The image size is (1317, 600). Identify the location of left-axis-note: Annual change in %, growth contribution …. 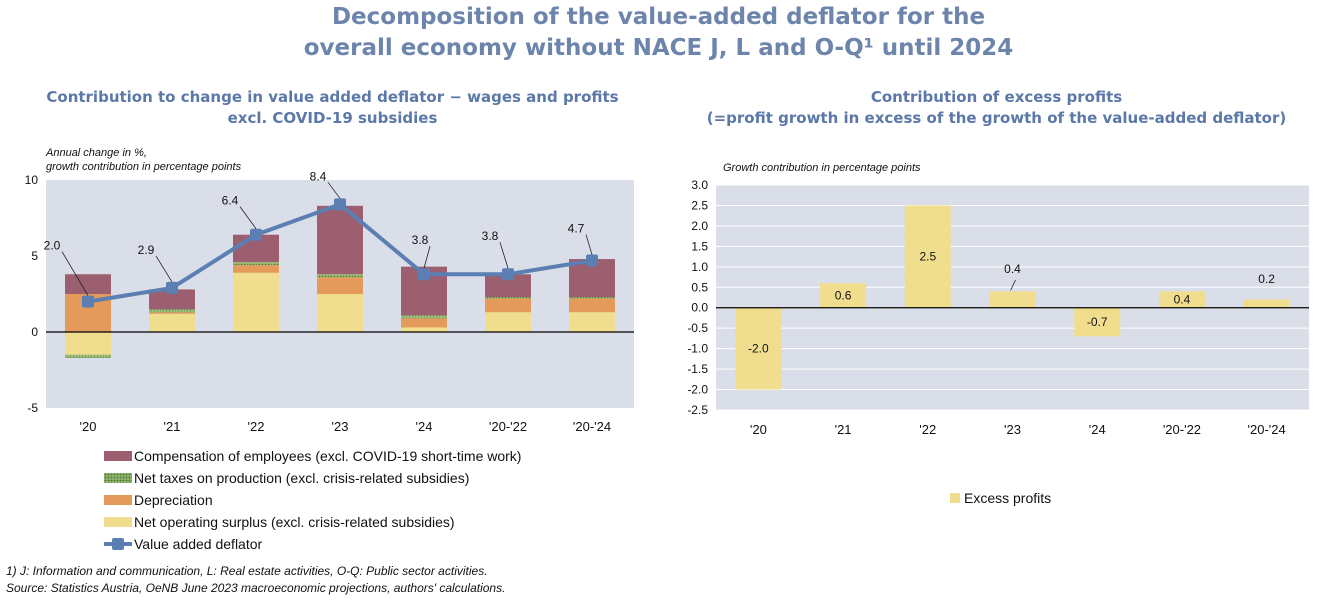
(143, 160).